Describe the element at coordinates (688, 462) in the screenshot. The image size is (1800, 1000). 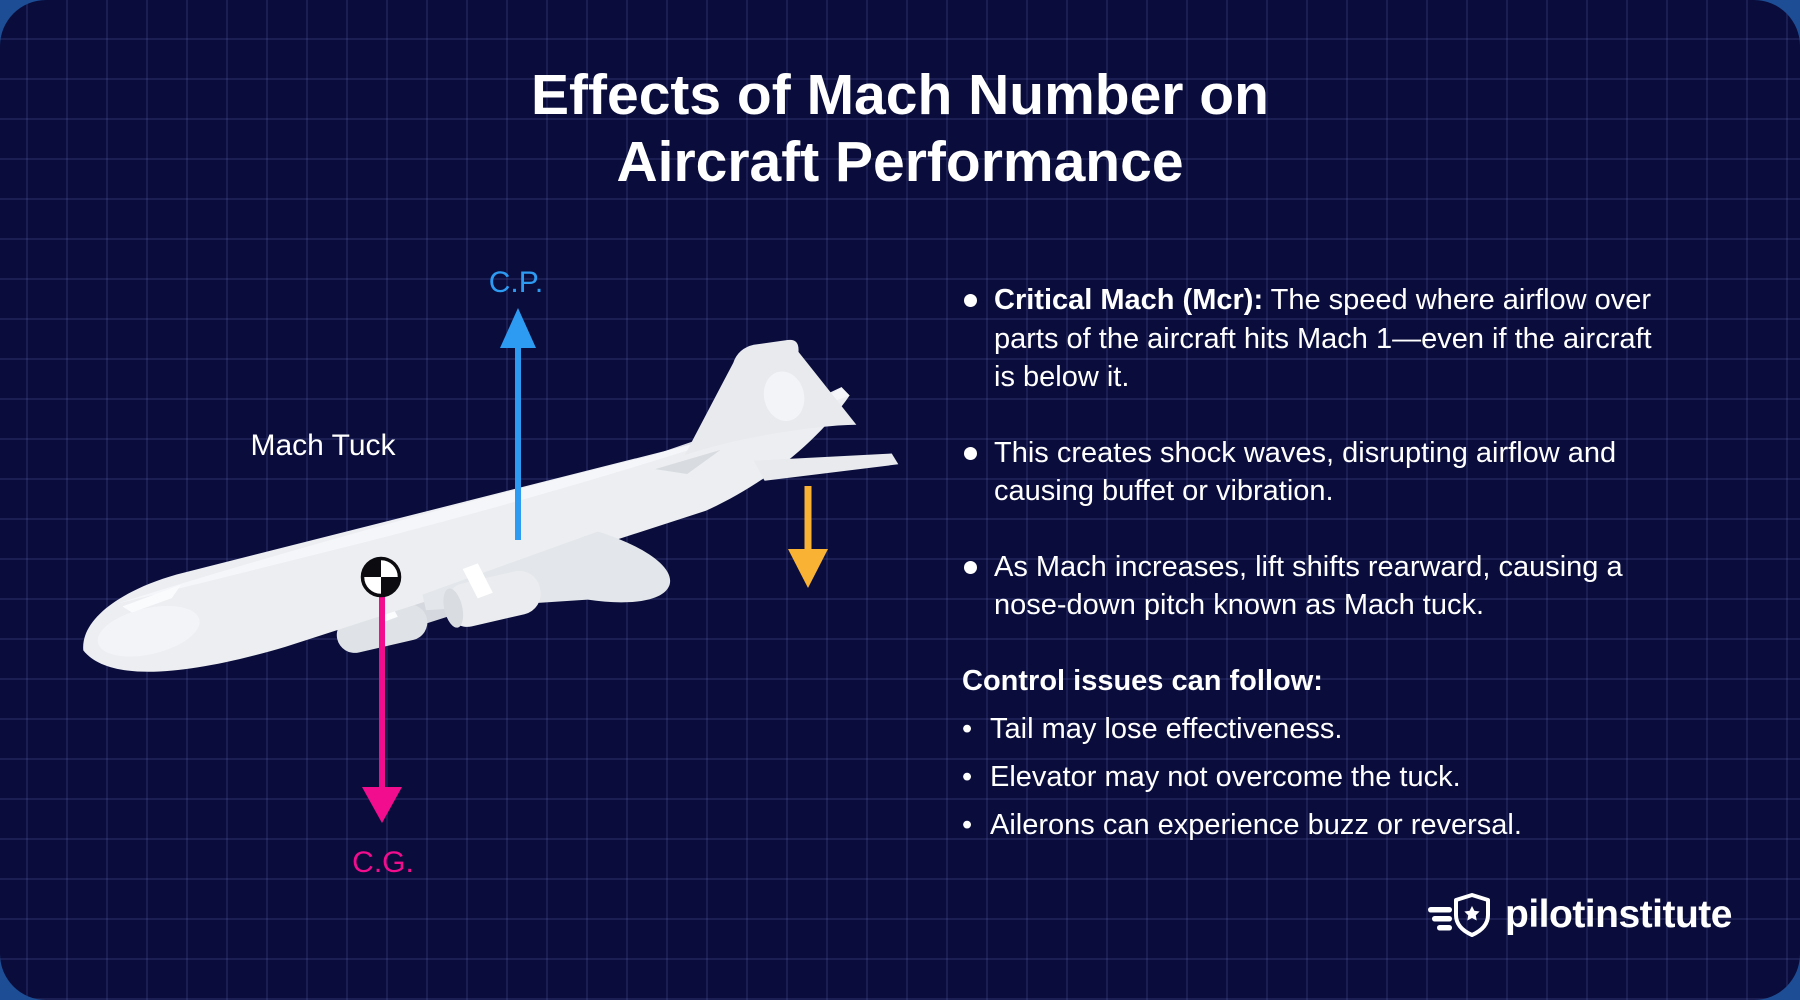
I see `stabilizer-shadow` at that location.